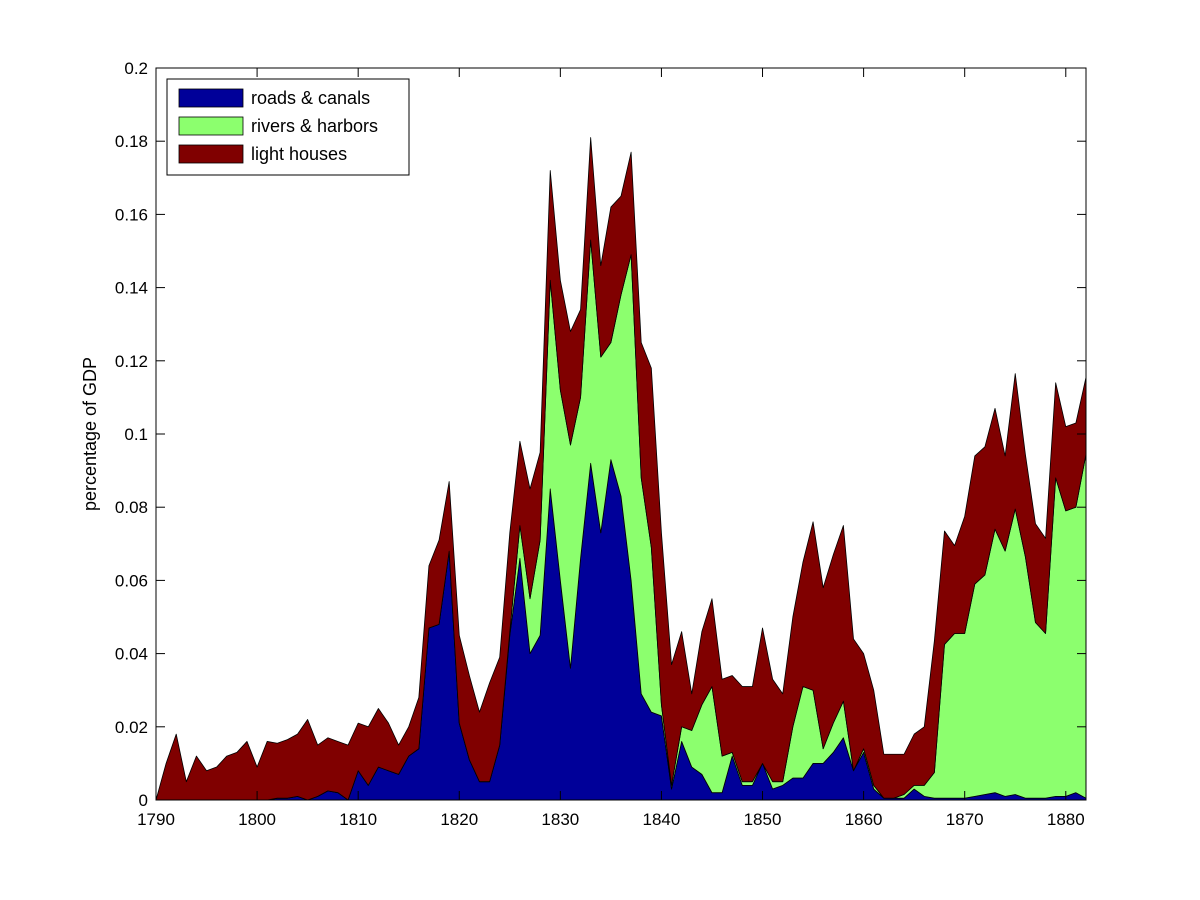 Image resolution: width=1200 pixels, height=900 pixels. Describe the element at coordinates (131, 654) in the screenshot. I see `y-tick-label: 0.04` at that location.